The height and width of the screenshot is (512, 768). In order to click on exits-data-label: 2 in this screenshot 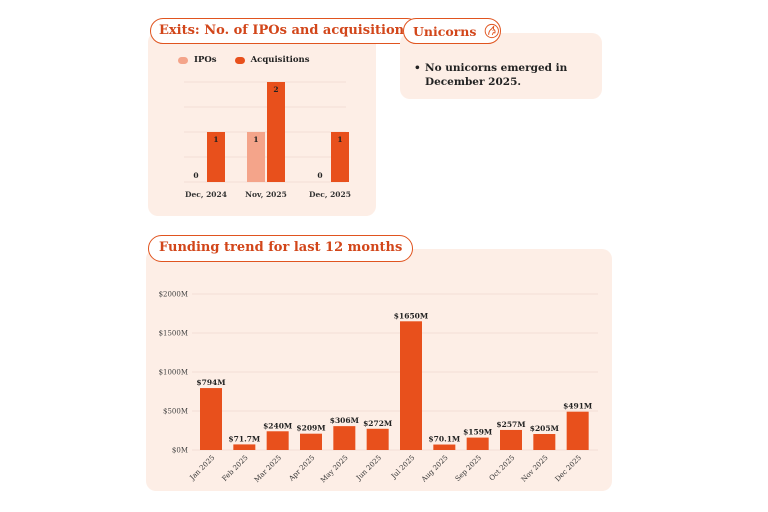, I will do `click(275, 89)`.